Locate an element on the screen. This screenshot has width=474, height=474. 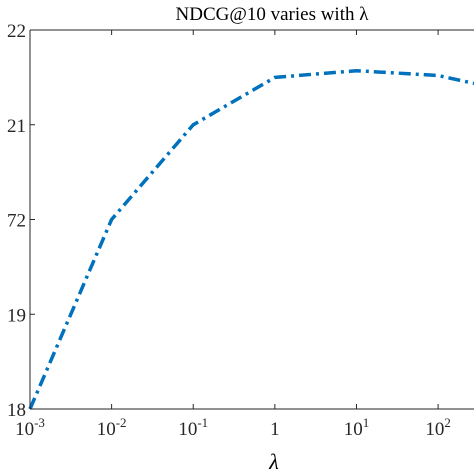
x-tick-label: 10⁻¹ is located at coordinates (193, 427).